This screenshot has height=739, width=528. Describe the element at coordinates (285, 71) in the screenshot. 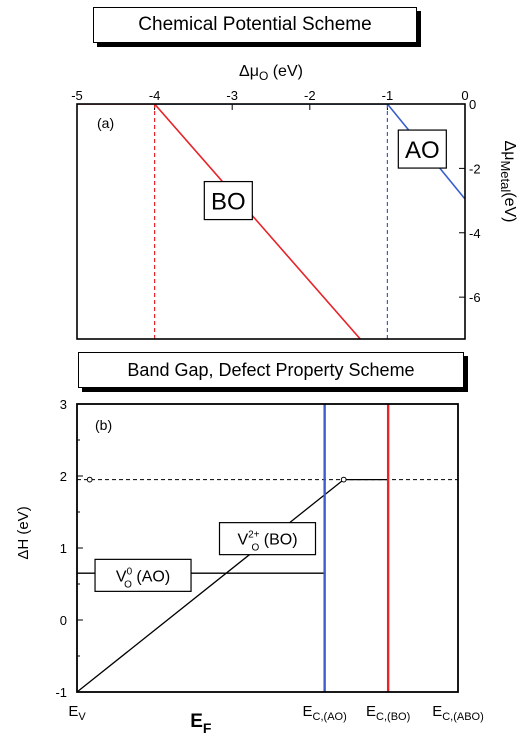

I see `chart-a-xlabel-unit: (eV)` at that location.